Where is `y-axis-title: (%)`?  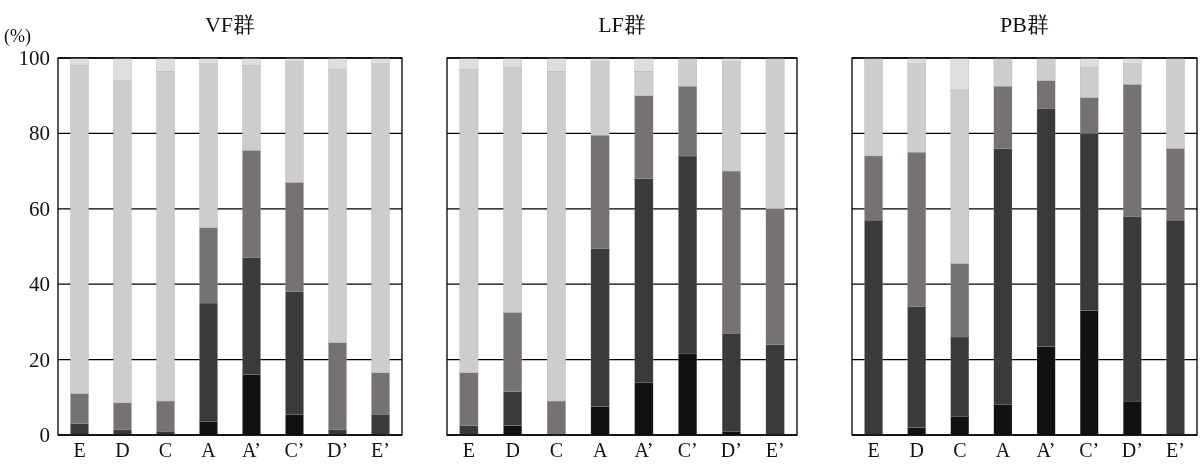 y-axis-title: (%) is located at coordinates (17, 36).